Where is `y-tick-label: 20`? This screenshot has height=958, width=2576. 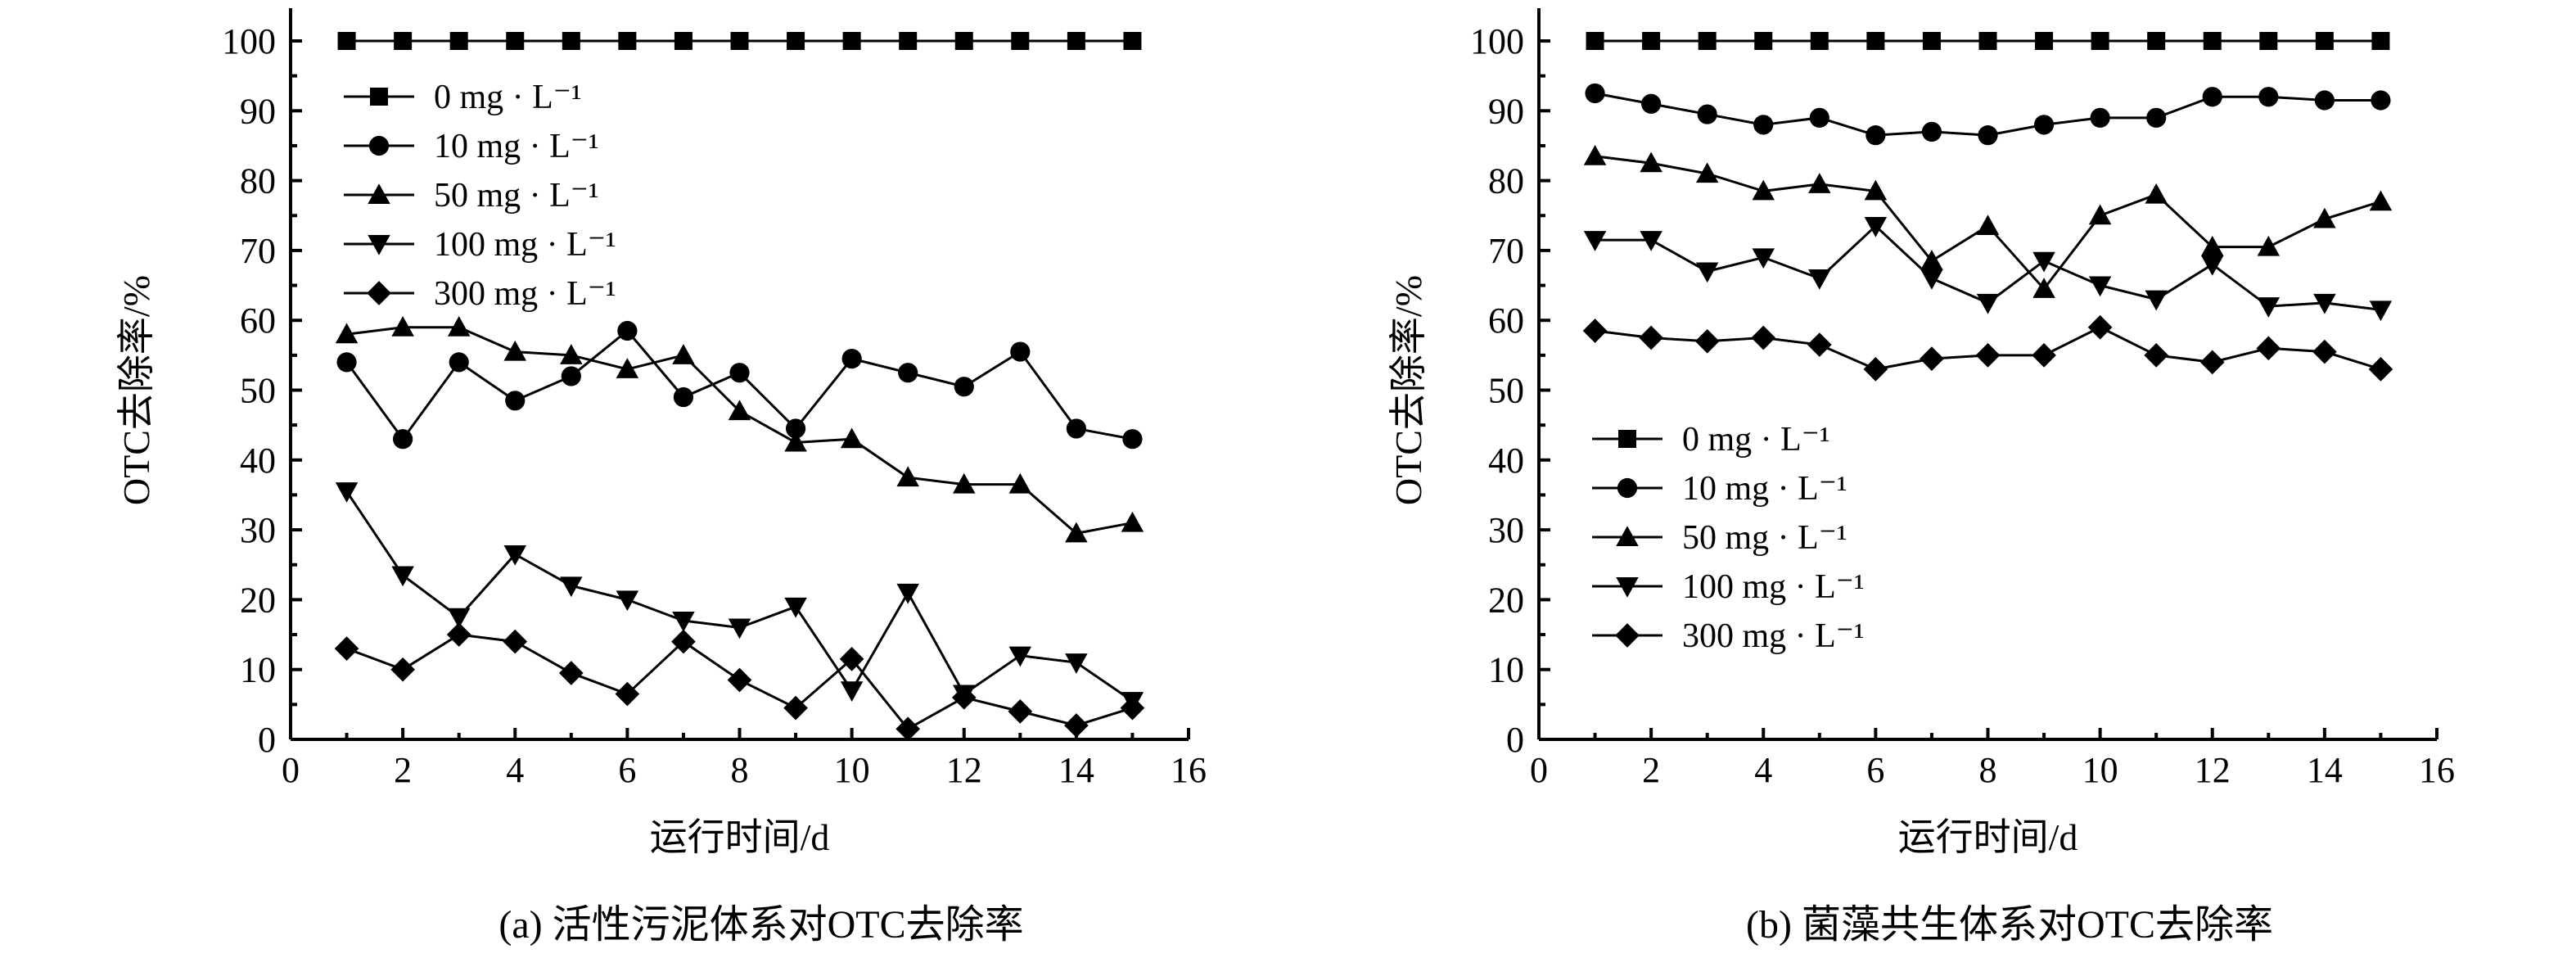 y-tick-label: 20 is located at coordinates (1506, 600).